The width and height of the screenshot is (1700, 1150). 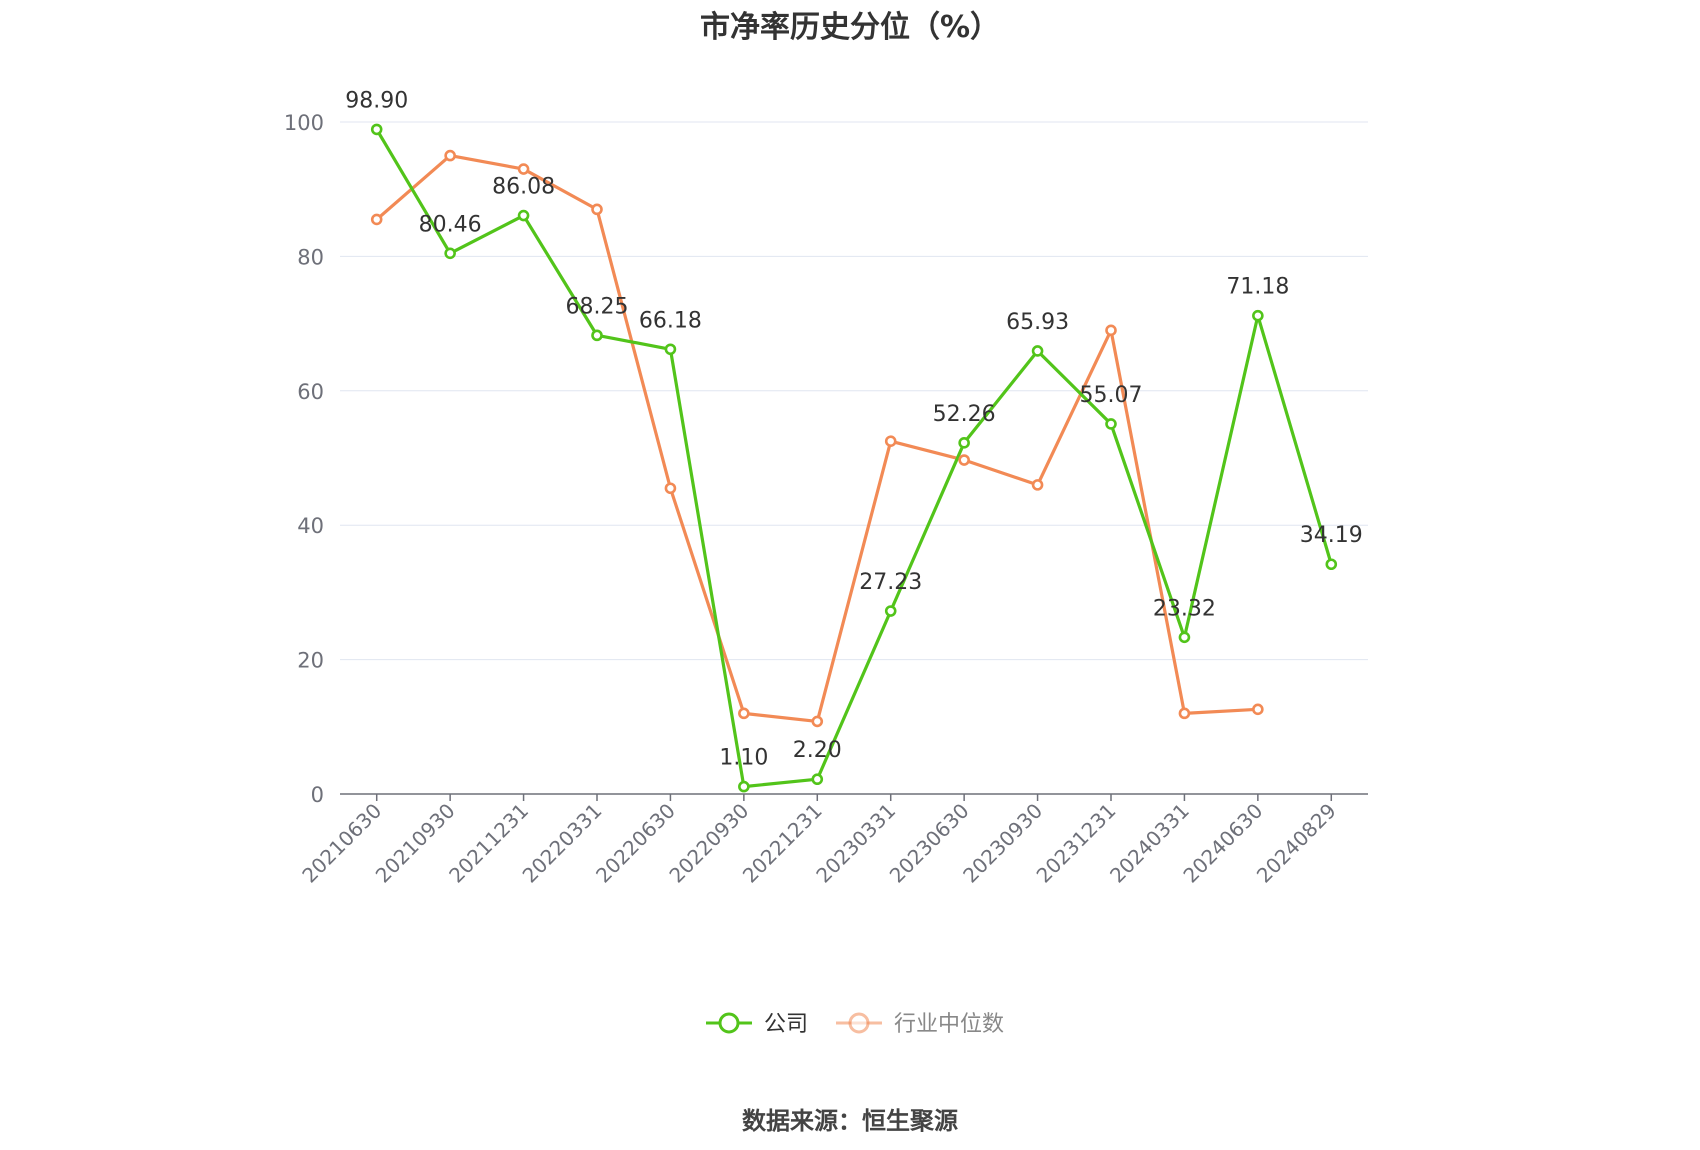 What do you see at coordinates (562, 843) in the screenshot?
I see `x-tick-label: 20220331` at bounding box center [562, 843].